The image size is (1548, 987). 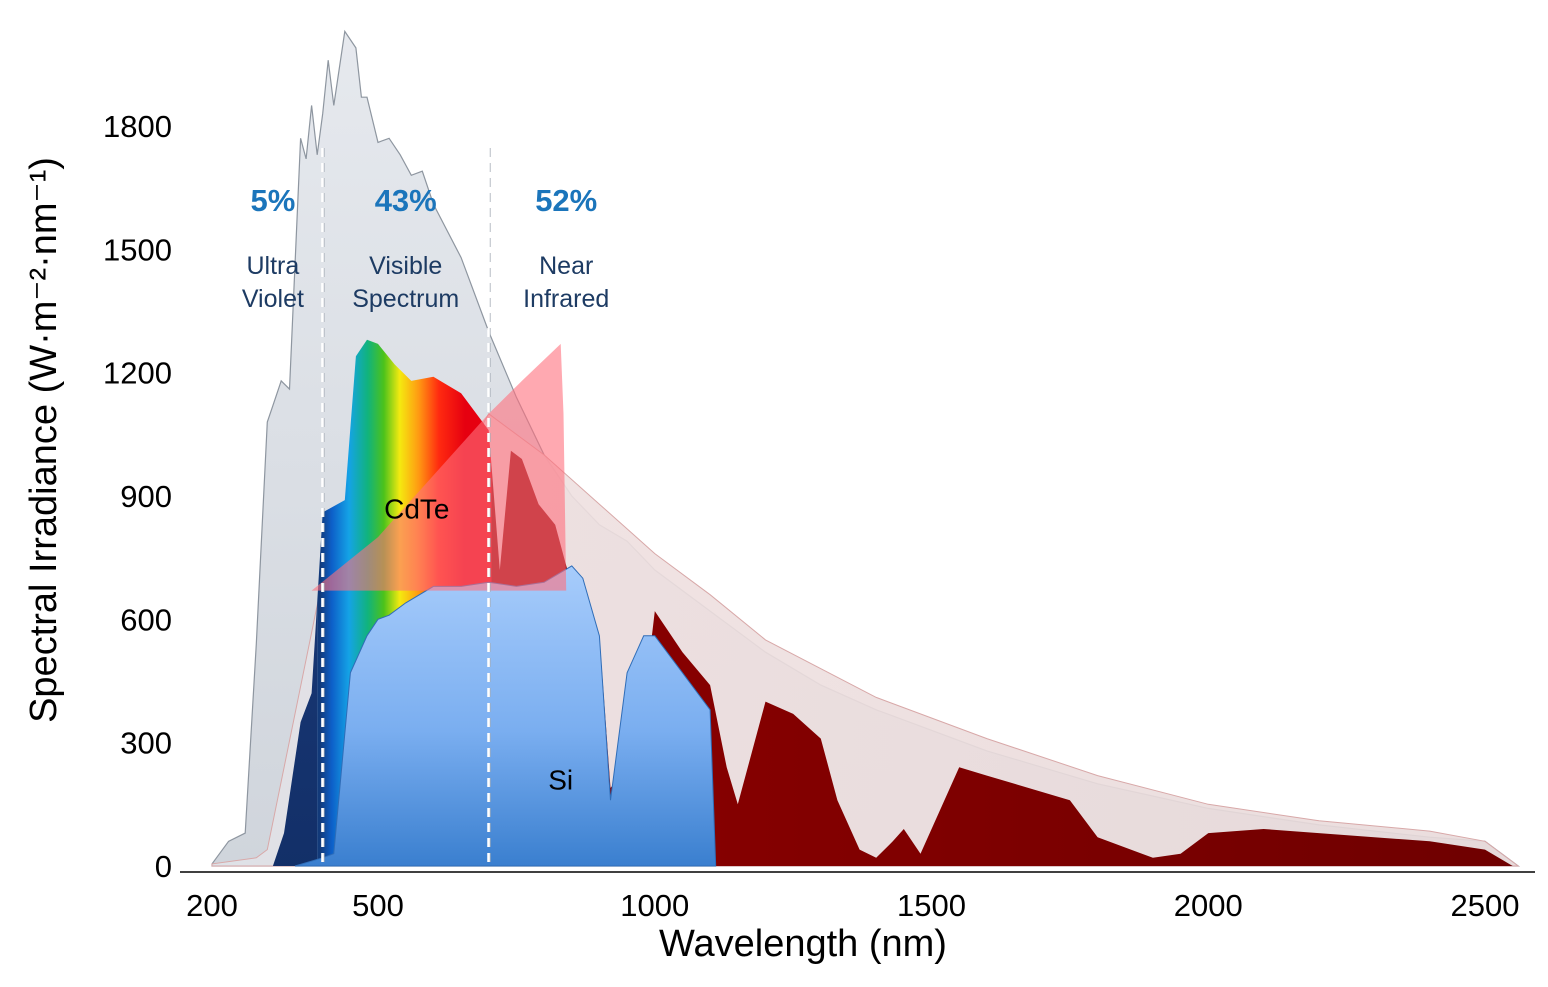 What do you see at coordinates (931, 905) in the screenshot?
I see `x-tick-1500: 1500` at bounding box center [931, 905].